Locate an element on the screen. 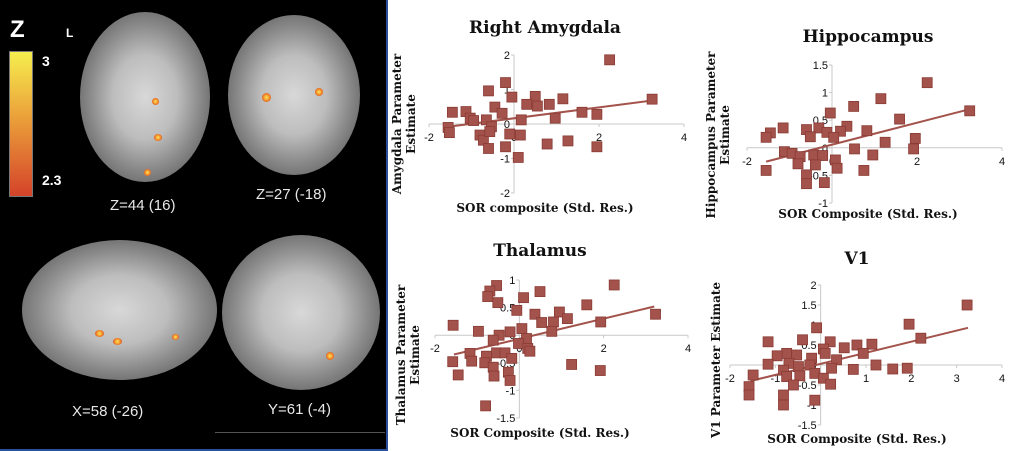  x-tick-label: 1 is located at coordinates (866, 379).